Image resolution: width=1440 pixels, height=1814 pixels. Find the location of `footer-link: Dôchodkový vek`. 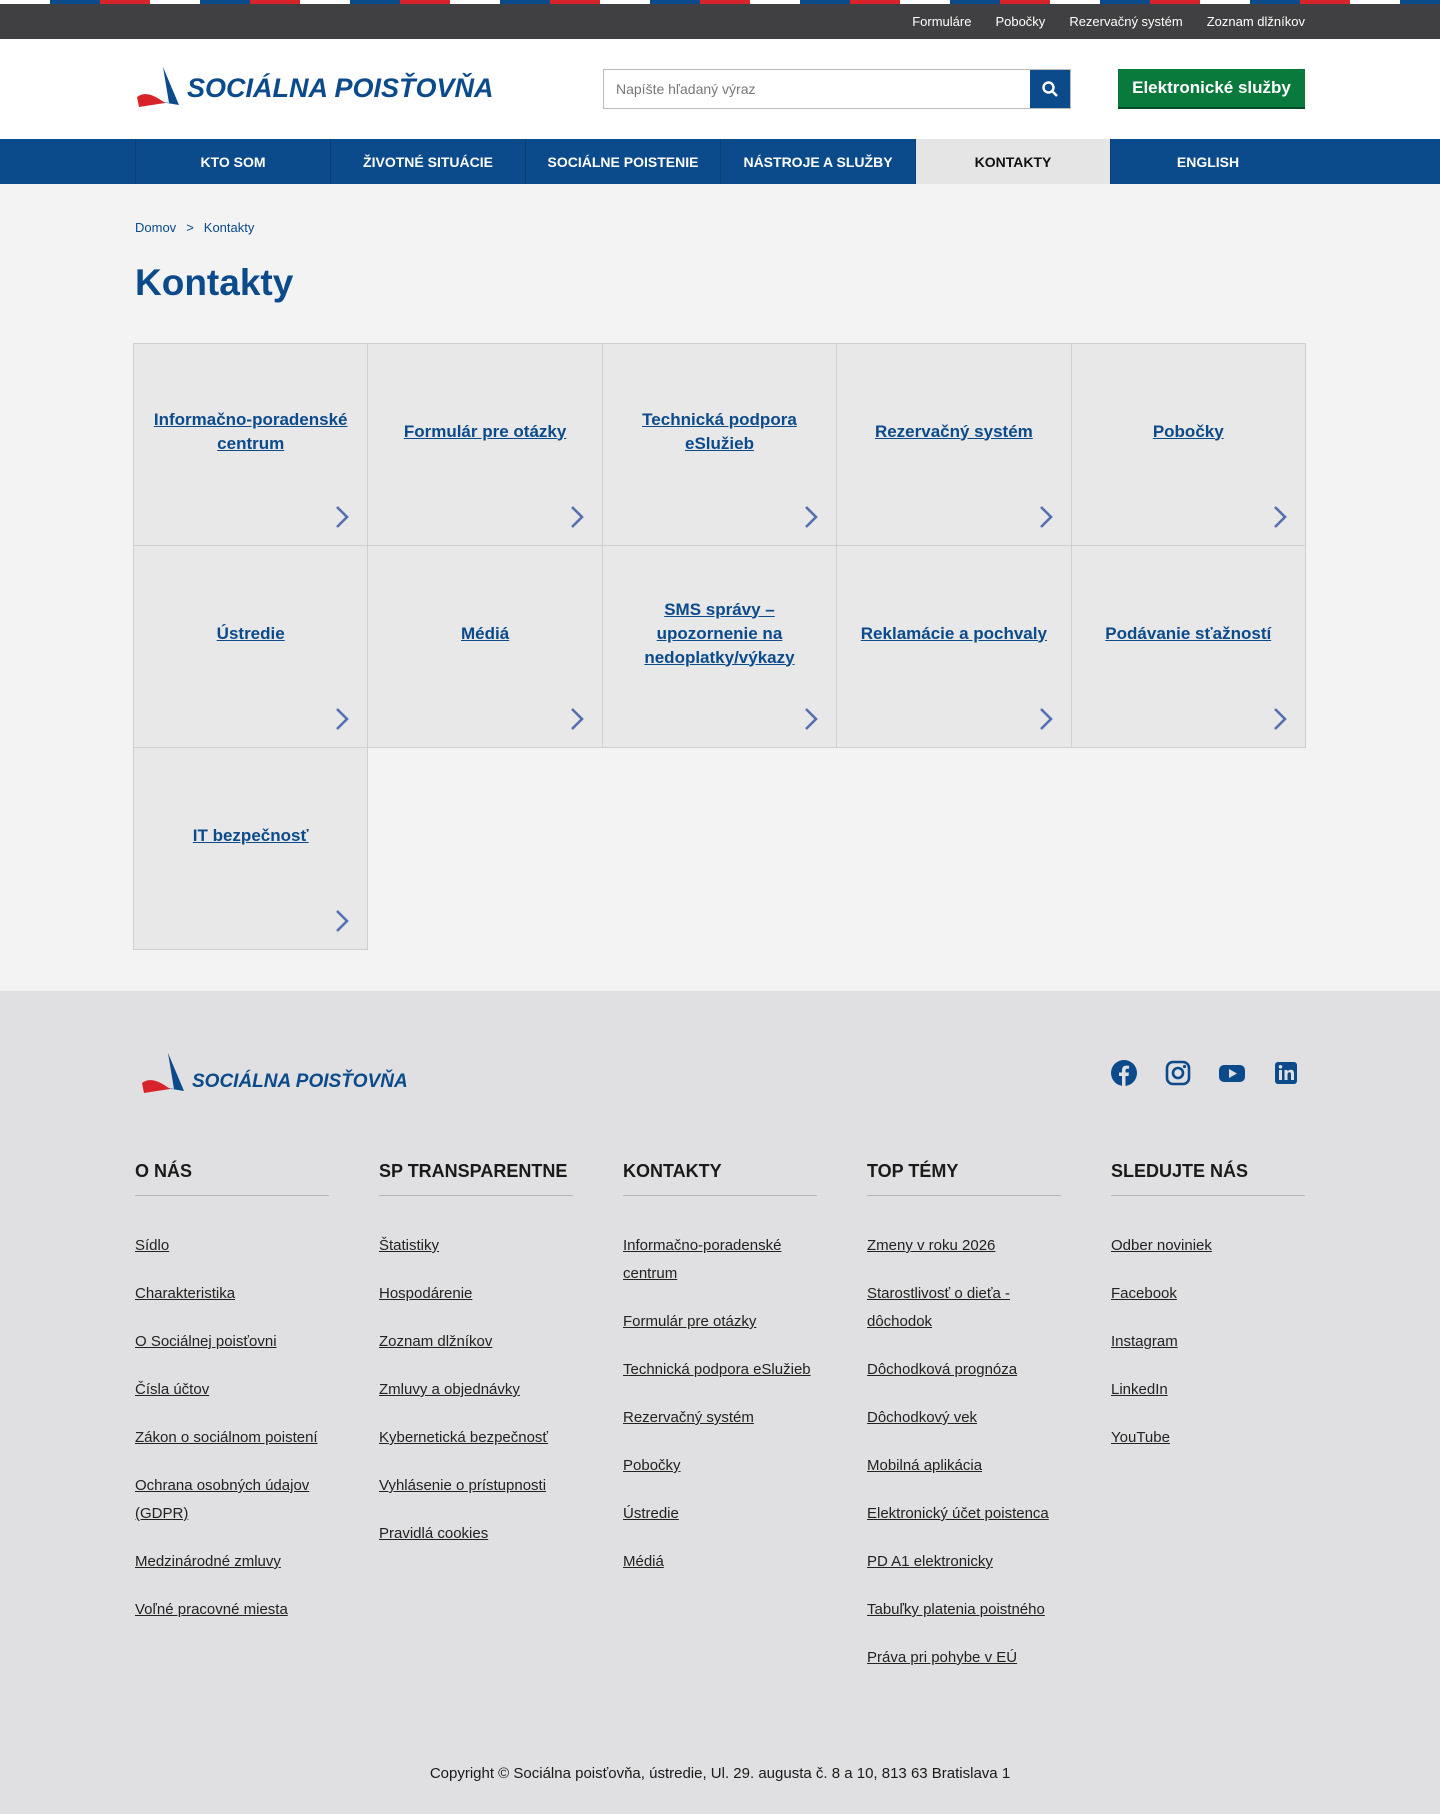

footer-link: Dôchodkový vek is located at coordinates (922, 1417).